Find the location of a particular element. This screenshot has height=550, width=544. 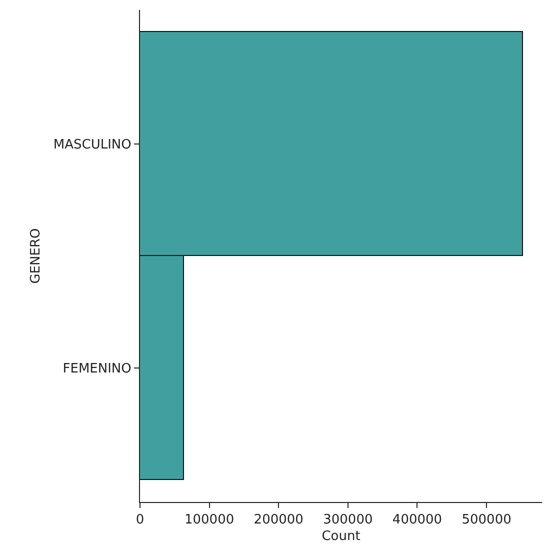

y-axis-title: GENERO is located at coordinates (36, 256).